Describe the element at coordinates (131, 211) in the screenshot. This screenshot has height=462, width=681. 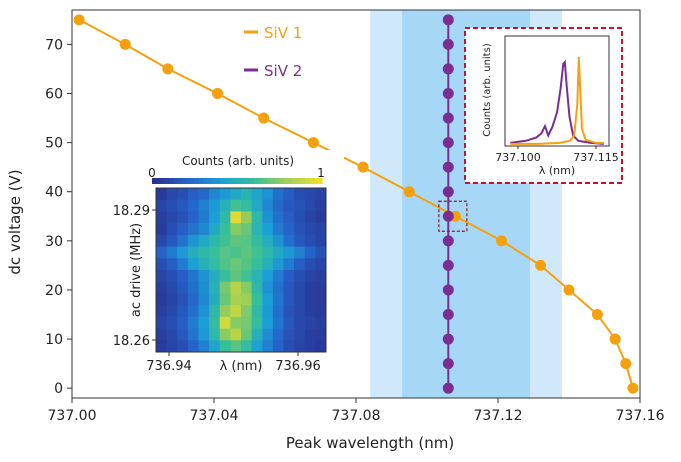
I see `heatmap-y-tick-label-0: 18.29` at that location.